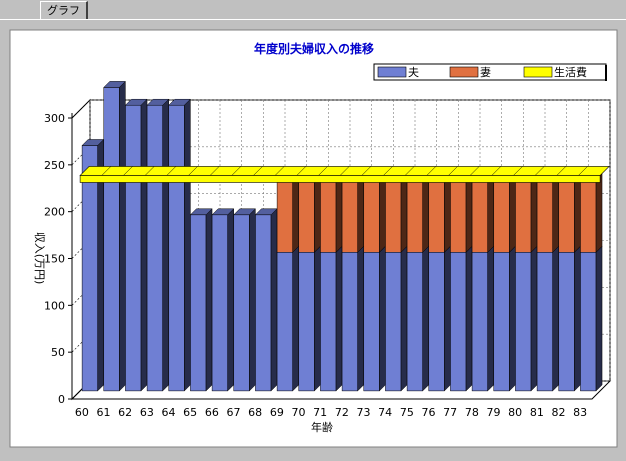  What do you see at coordinates (277, 412) in the screenshot?
I see `x-tick-label: 69` at bounding box center [277, 412].